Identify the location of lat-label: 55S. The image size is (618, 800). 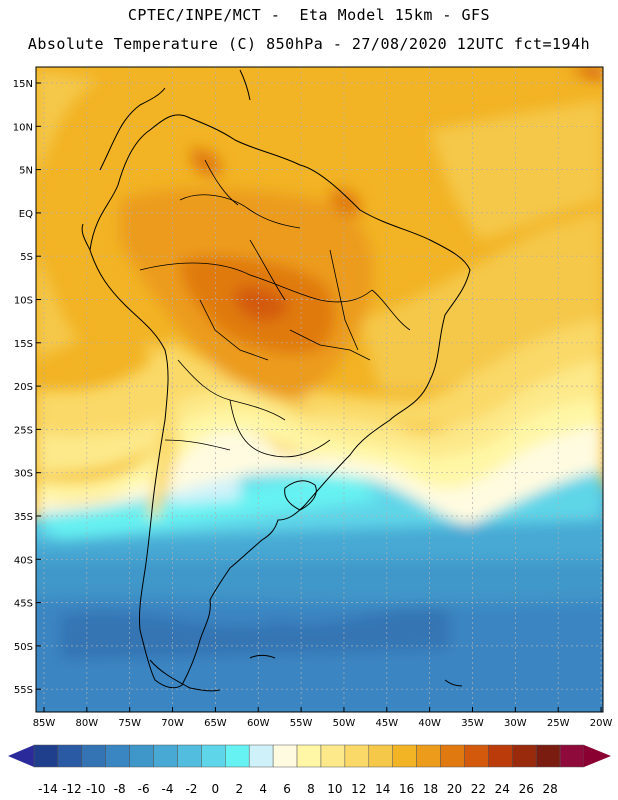
(23, 690).